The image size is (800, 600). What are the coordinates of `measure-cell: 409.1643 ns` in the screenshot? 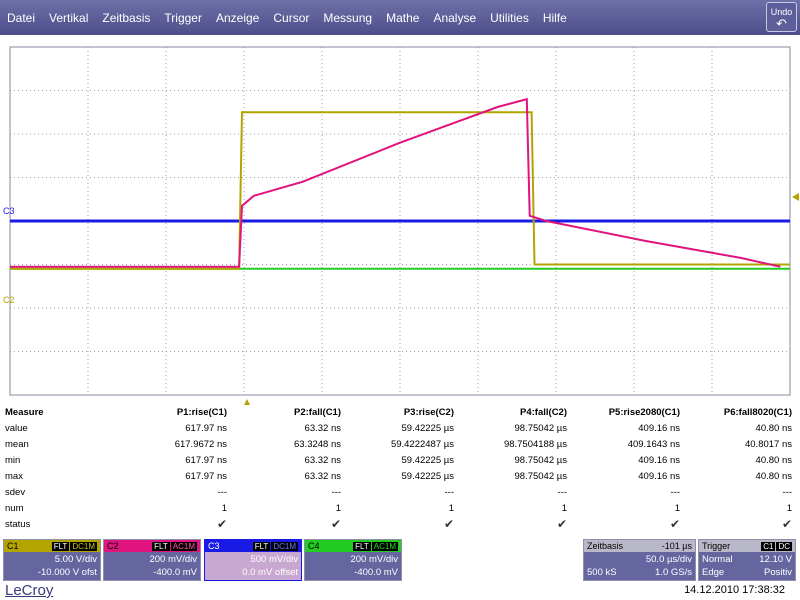 It's located at (653, 444).